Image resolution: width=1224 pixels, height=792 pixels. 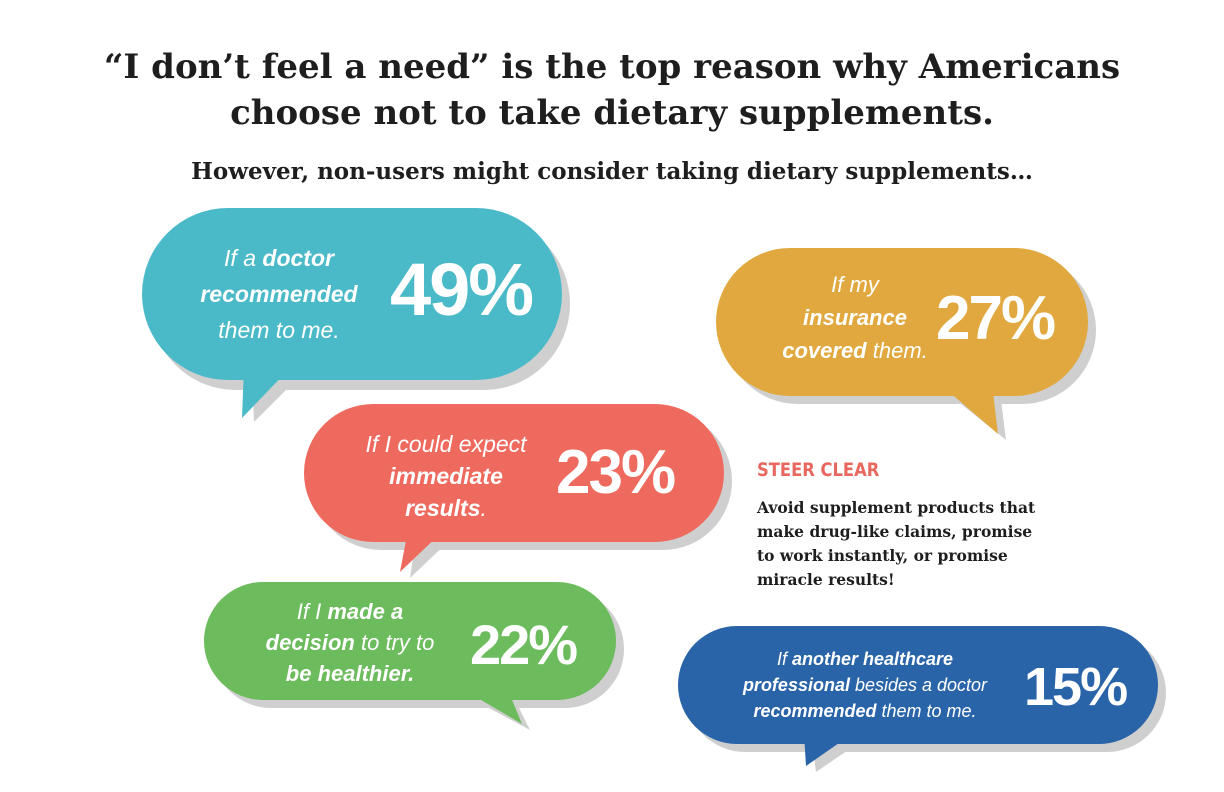 I want to click on steer-clear-line-2: make drug-like claims, promise, so click(x=895, y=531).